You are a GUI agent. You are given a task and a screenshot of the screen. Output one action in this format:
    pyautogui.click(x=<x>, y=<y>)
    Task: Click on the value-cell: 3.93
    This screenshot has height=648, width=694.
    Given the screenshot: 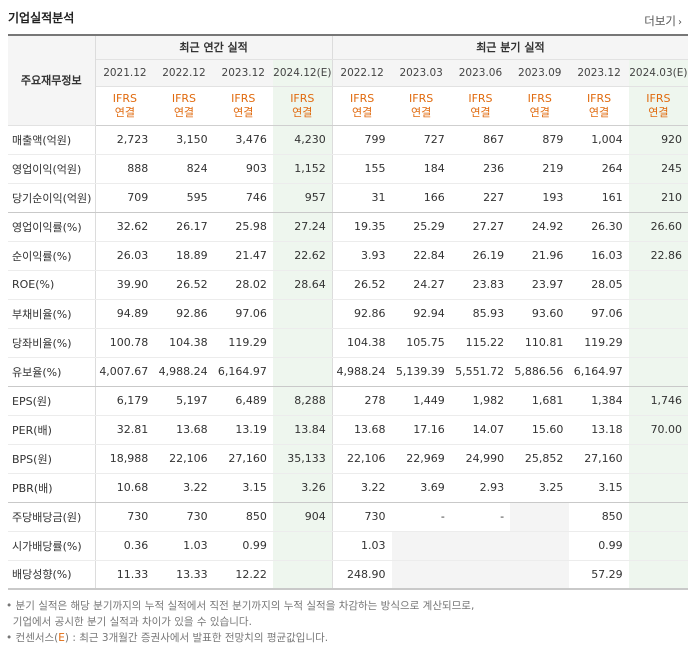 What is the action you would take?
    pyautogui.click(x=361, y=256)
    